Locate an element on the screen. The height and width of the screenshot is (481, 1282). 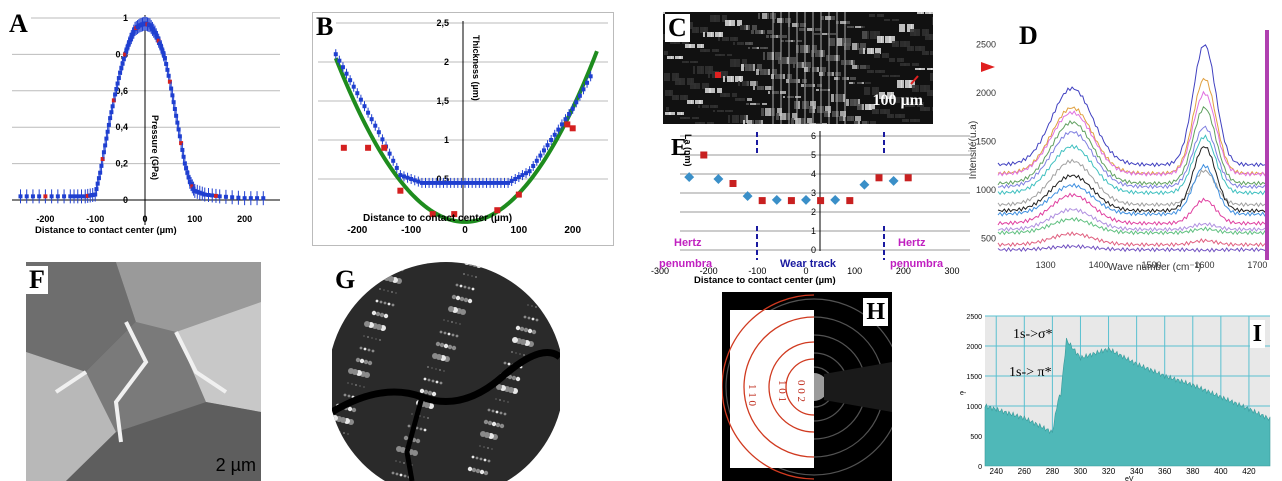
panel-b-xlabel: Distance to contact center (µm) is located at coordinates (437, 218).